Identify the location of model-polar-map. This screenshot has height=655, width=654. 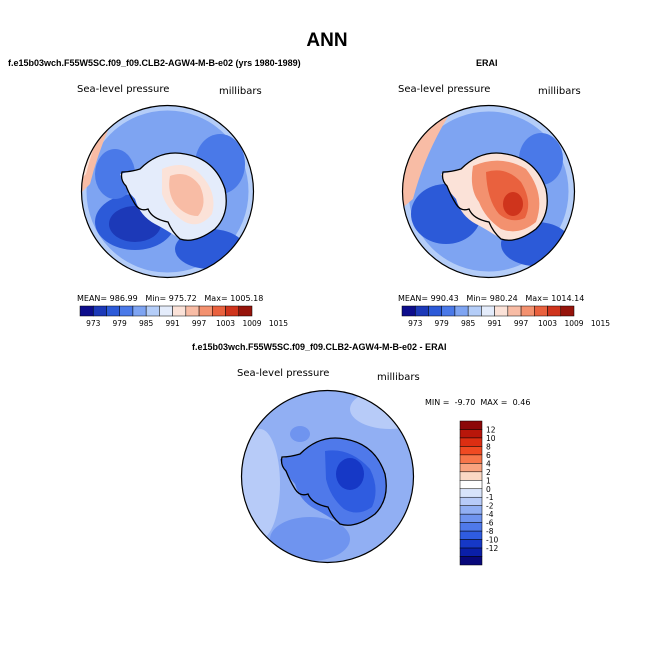
(167, 191).